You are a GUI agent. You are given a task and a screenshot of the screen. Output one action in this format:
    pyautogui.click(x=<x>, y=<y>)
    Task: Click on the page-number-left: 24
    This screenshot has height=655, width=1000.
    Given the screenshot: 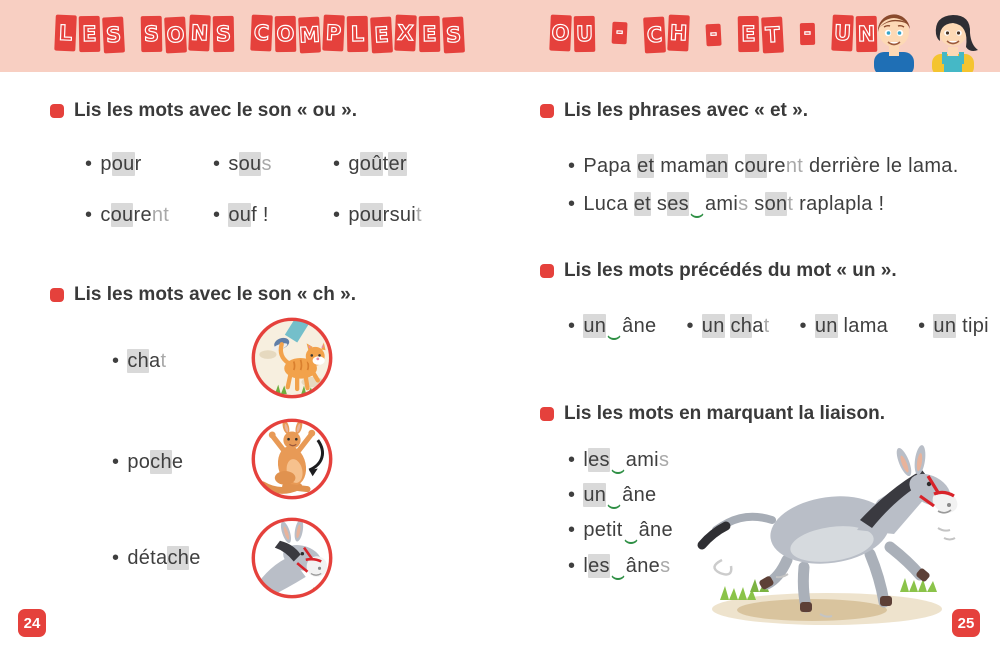 What is the action you would take?
    pyautogui.click(x=32, y=623)
    